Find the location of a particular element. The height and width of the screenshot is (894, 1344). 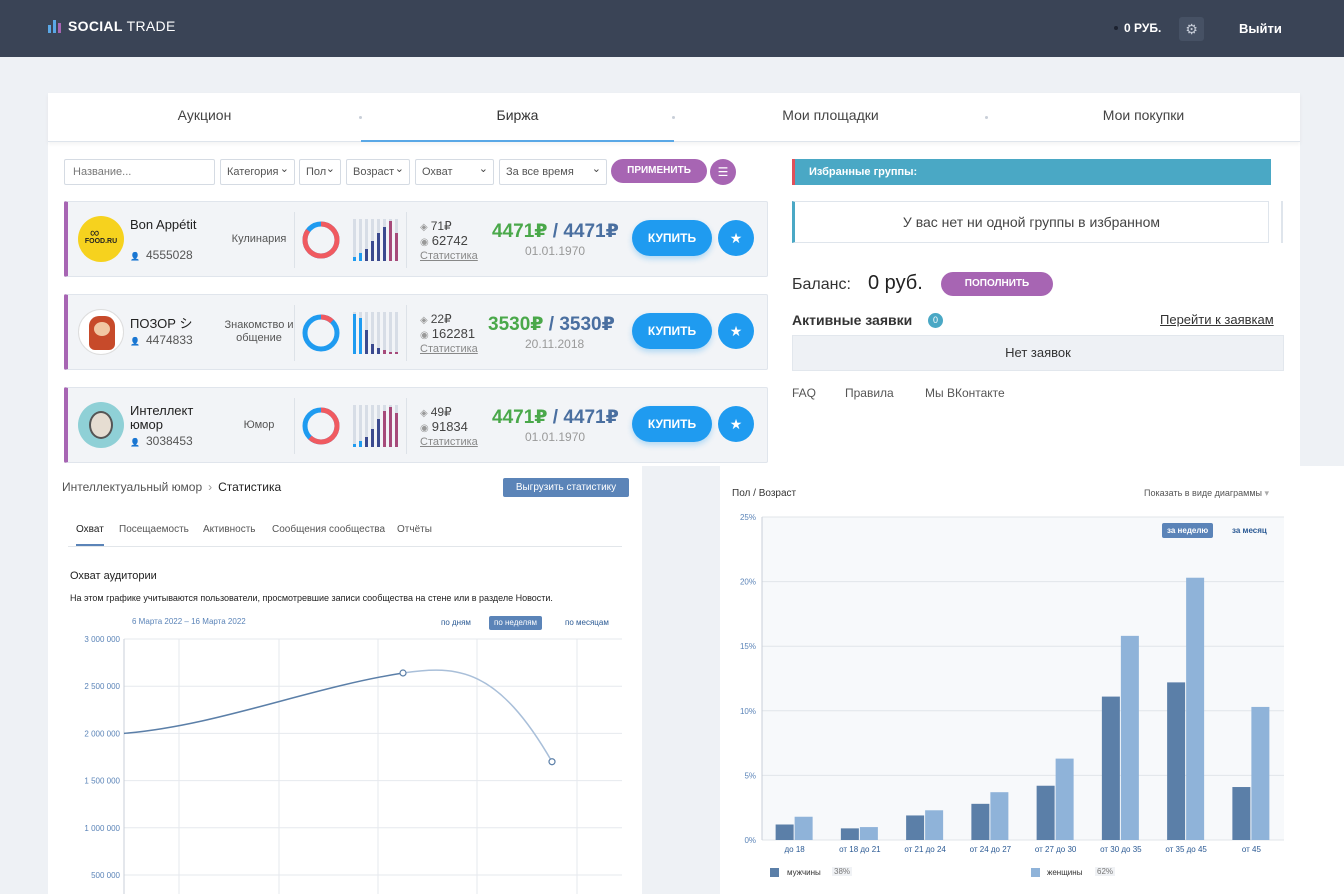

export-stats-button: Выгрузить статистику is located at coordinates (566, 487).